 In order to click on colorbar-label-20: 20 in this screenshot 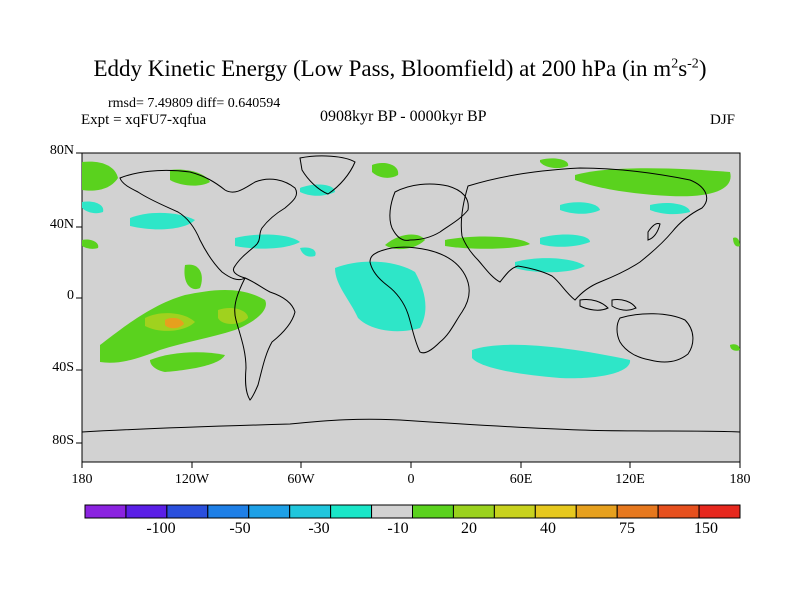, I will do `click(469, 528)`.